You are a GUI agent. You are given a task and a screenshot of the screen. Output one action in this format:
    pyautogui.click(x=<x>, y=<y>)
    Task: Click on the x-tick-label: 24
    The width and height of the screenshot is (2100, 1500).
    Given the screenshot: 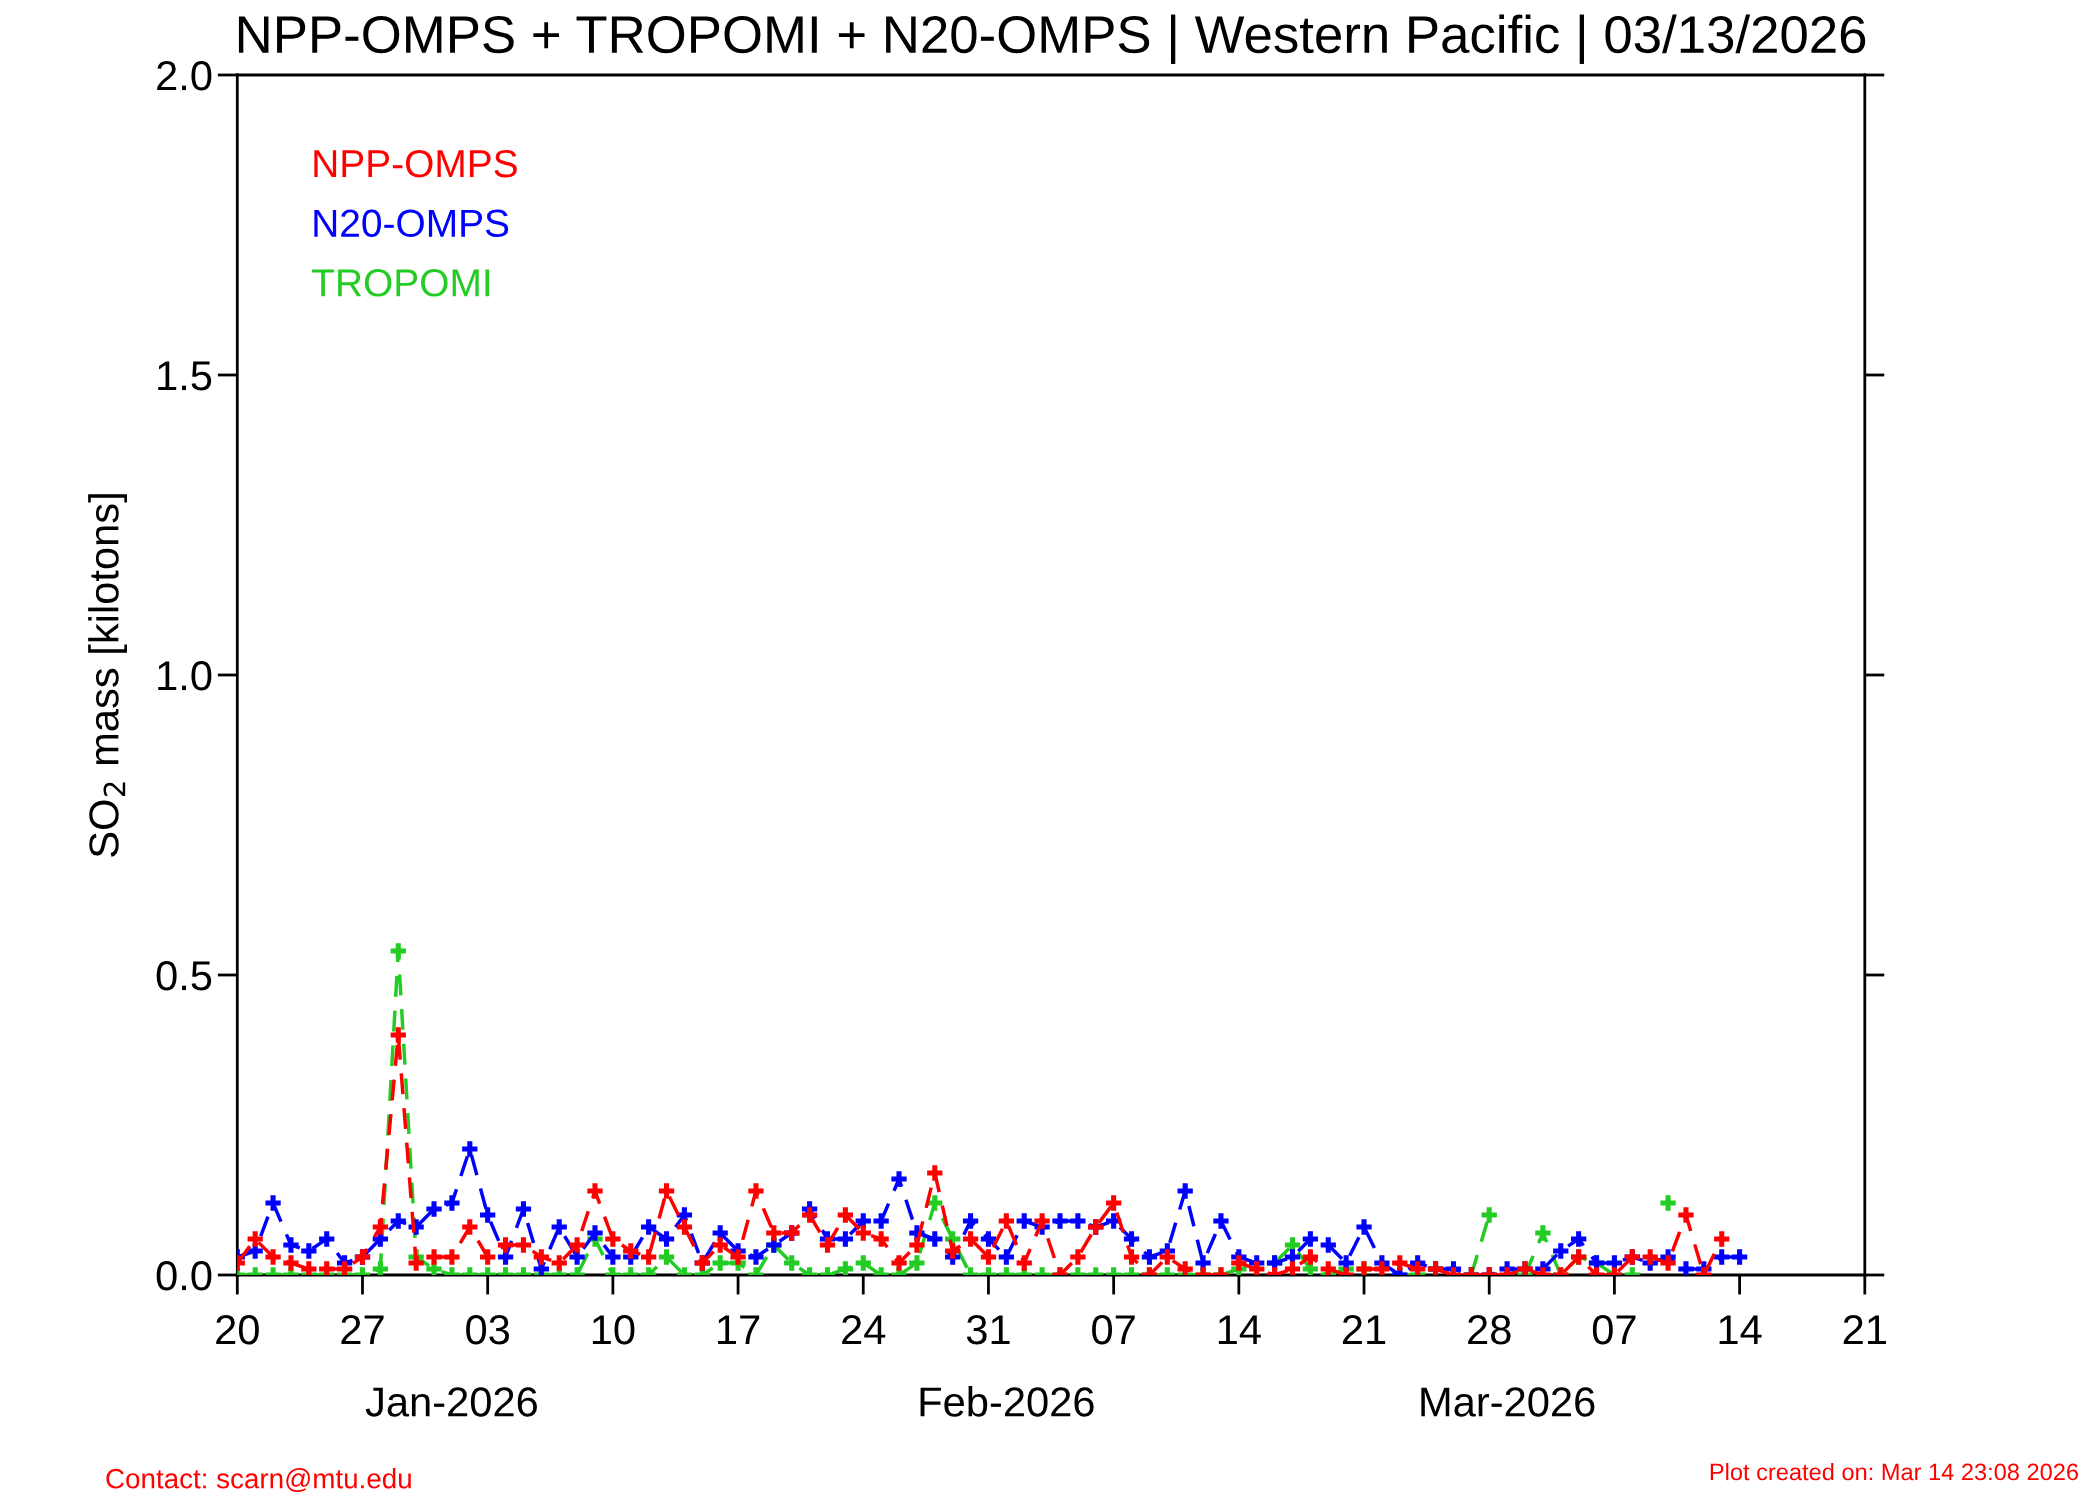 What is the action you would take?
    pyautogui.click(x=864, y=1329)
    